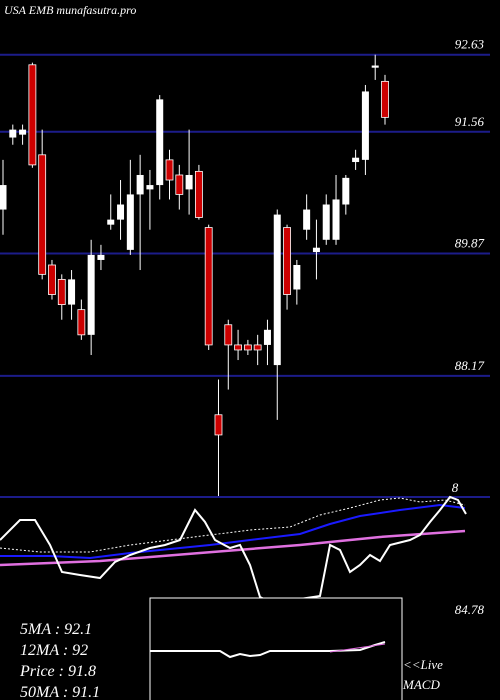 This screenshot has width=500, height=700. What do you see at coordinates (70, 10) in the screenshot?
I see `chart-title: USA EMB munafasutra.pro` at bounding box center [70, 10].